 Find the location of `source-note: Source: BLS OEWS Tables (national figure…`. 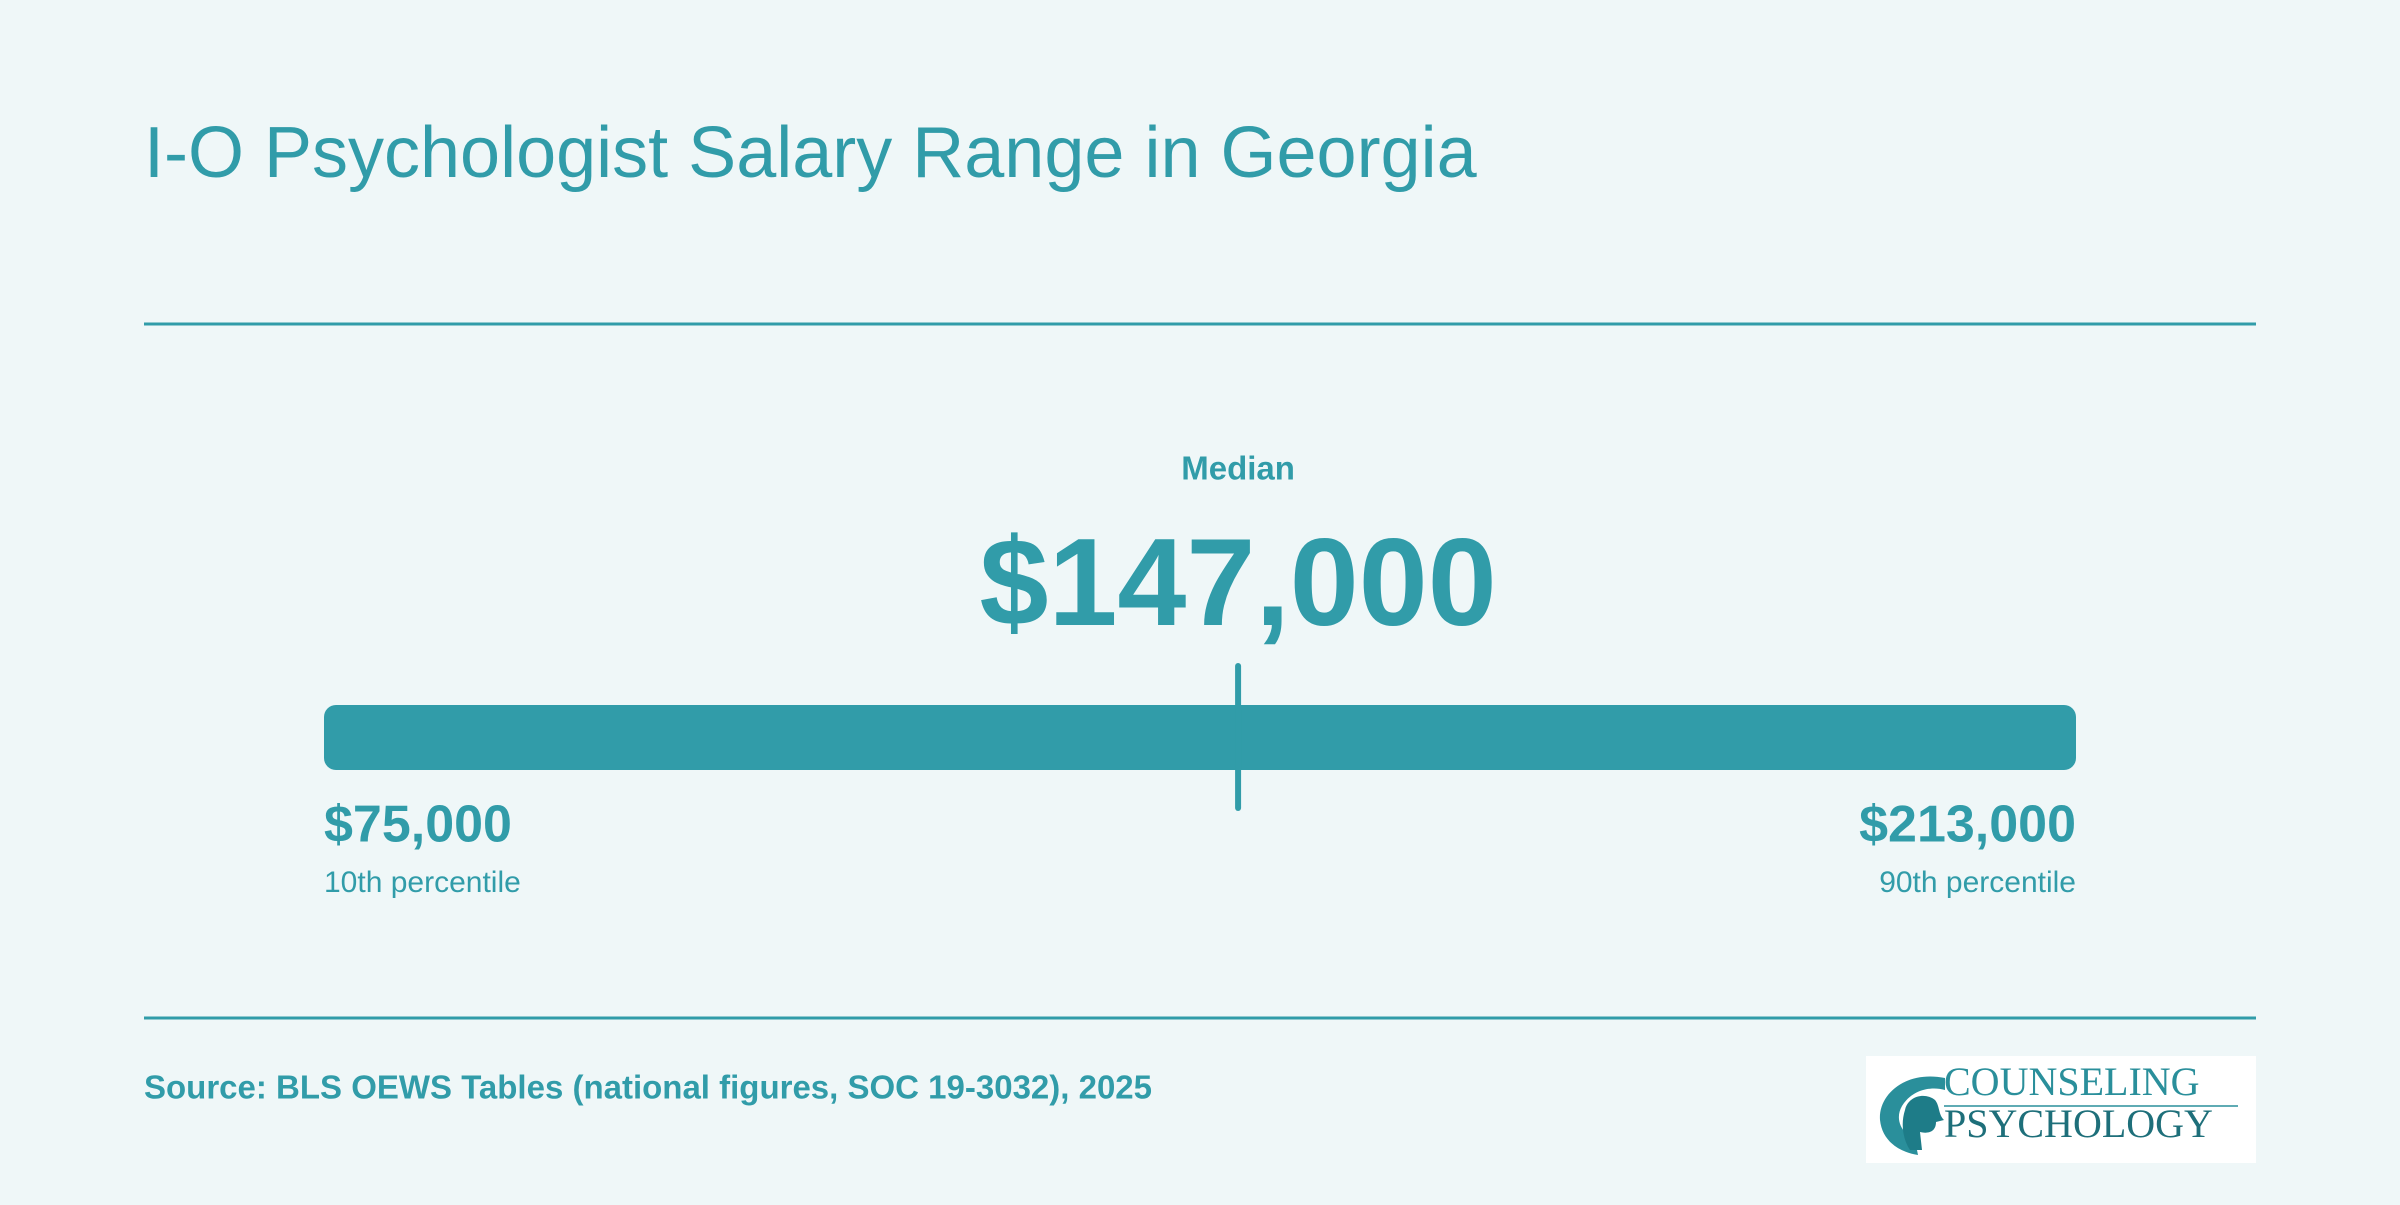

source-note: Source: BLS OEWS Tables (national figure… is located at coordinates (648, 1087).